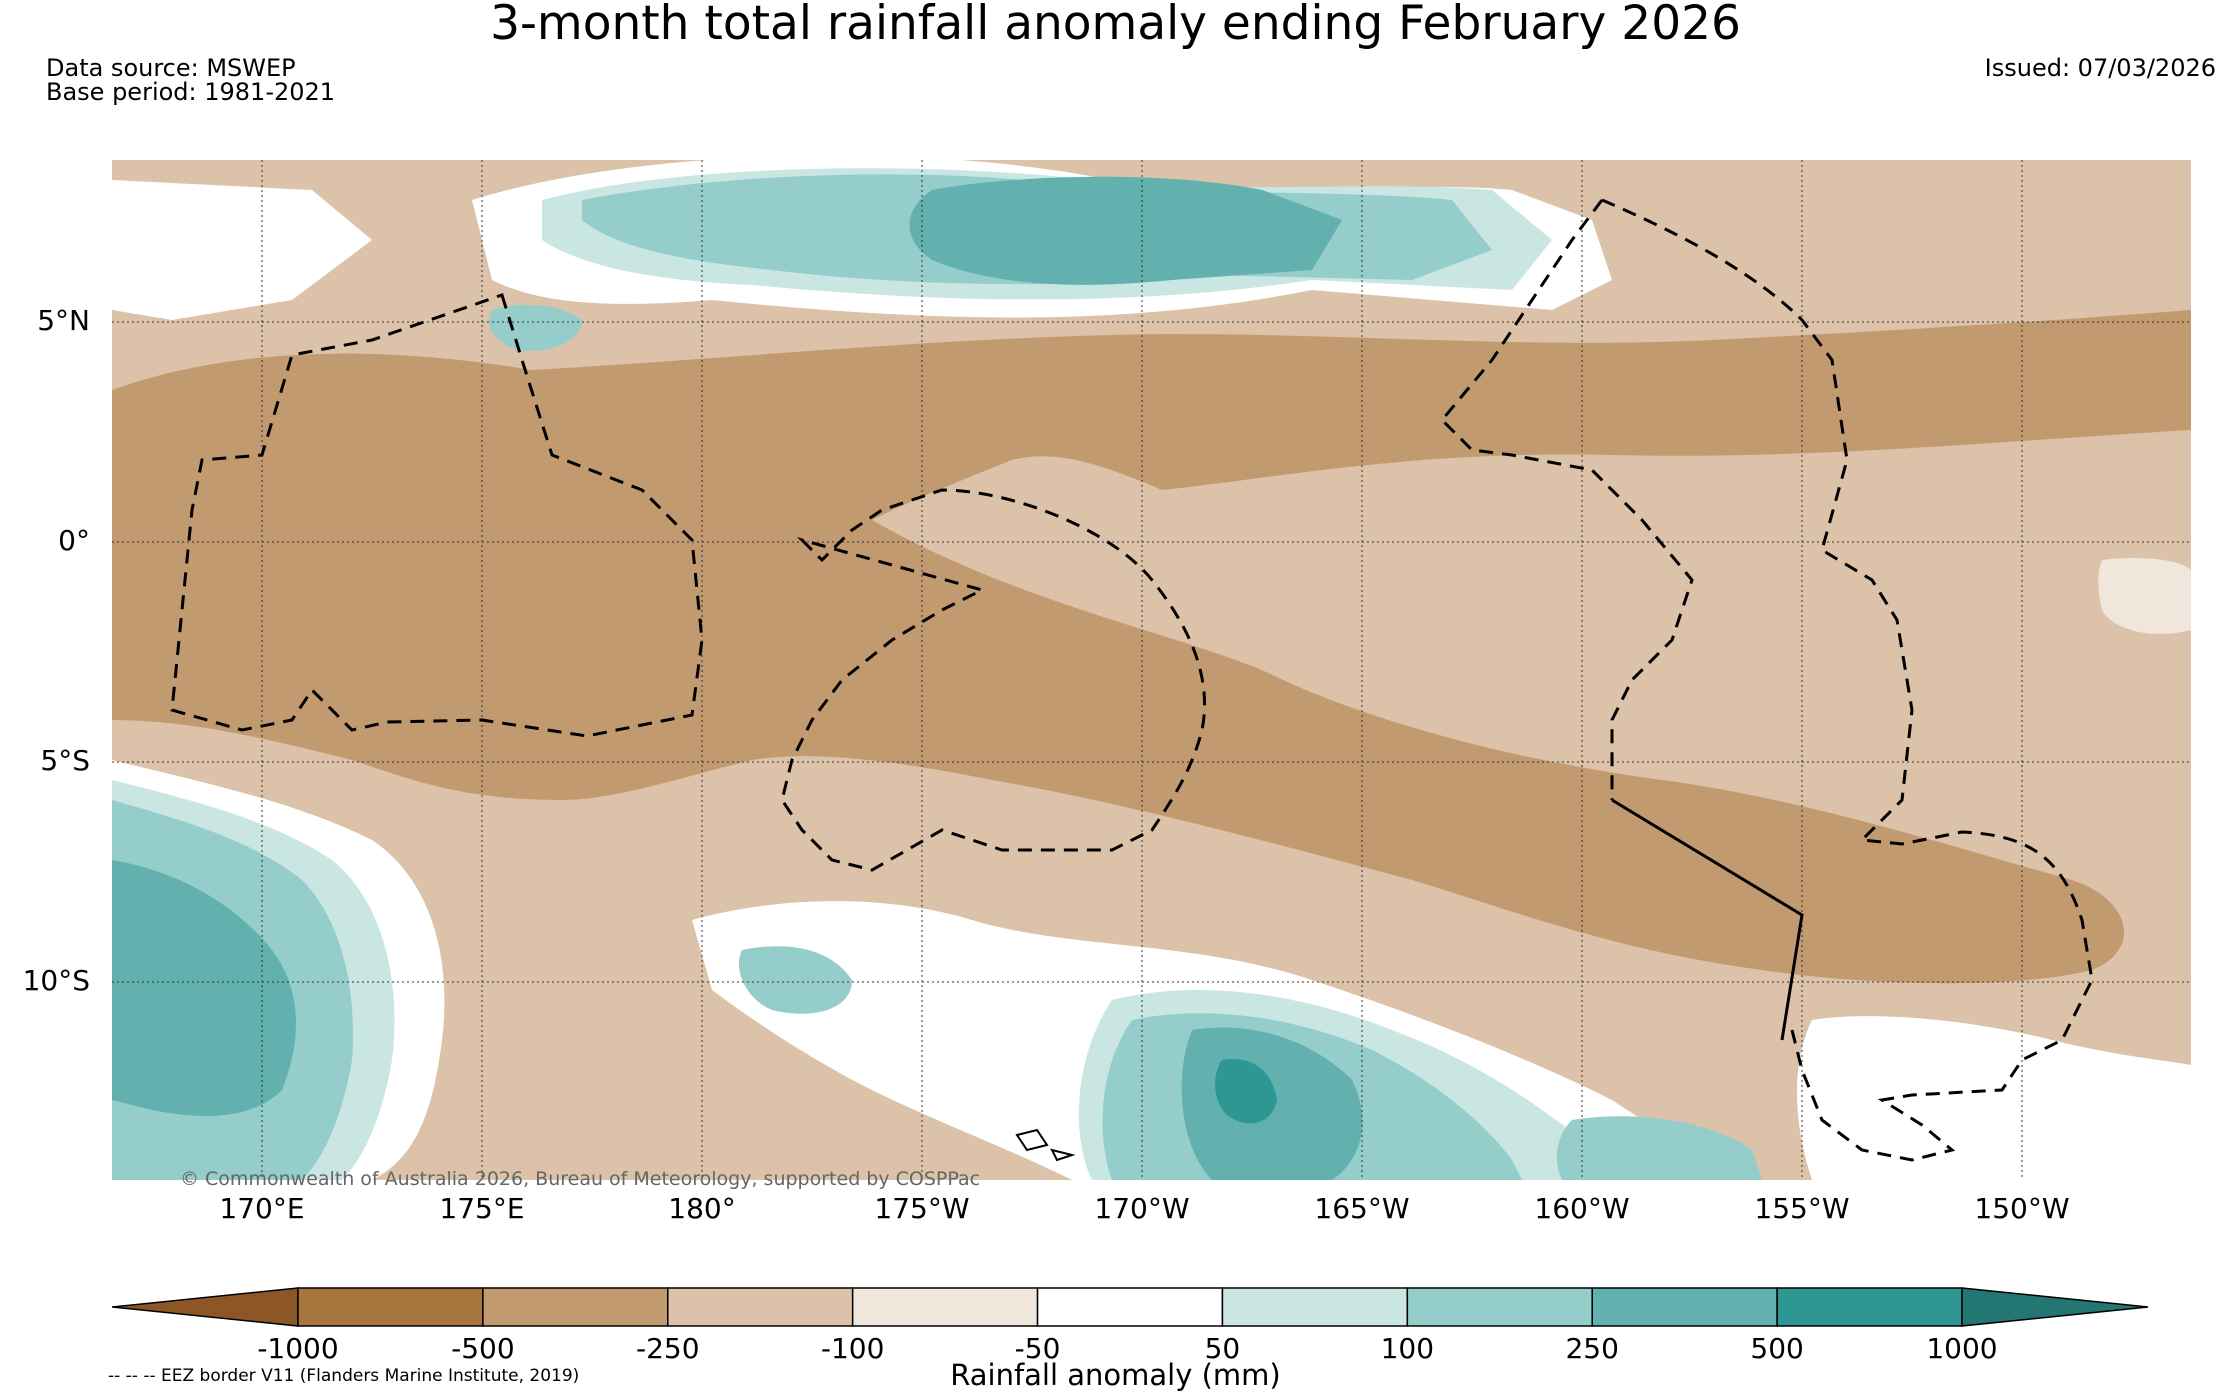 The height and width of the screenshot is (1392, 2231). I want to click on colorbar-swatches, so click(1130, 1307).